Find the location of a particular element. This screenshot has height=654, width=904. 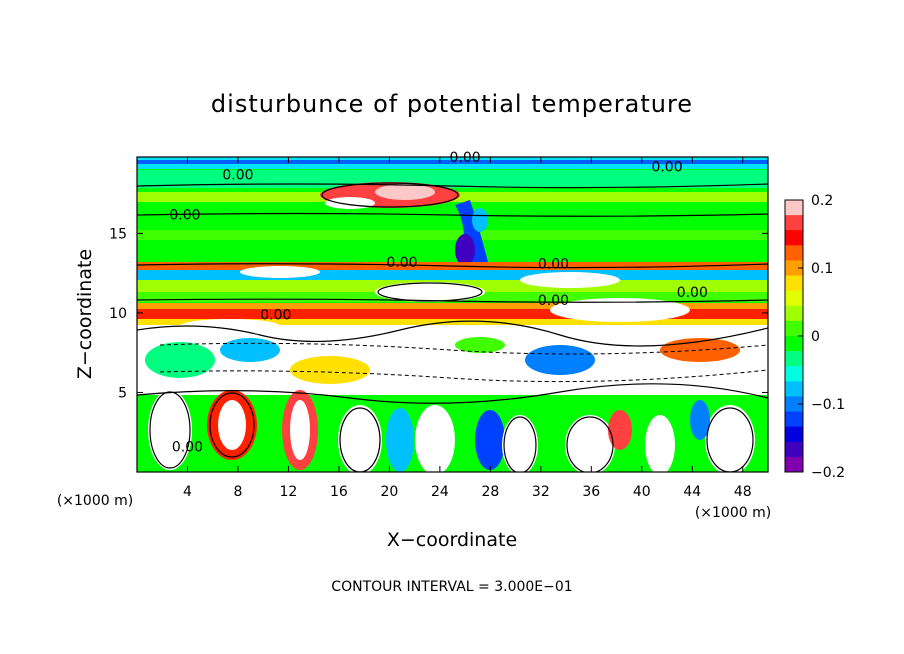

x-tick-label: 16 is located at coordinates (339, 492).